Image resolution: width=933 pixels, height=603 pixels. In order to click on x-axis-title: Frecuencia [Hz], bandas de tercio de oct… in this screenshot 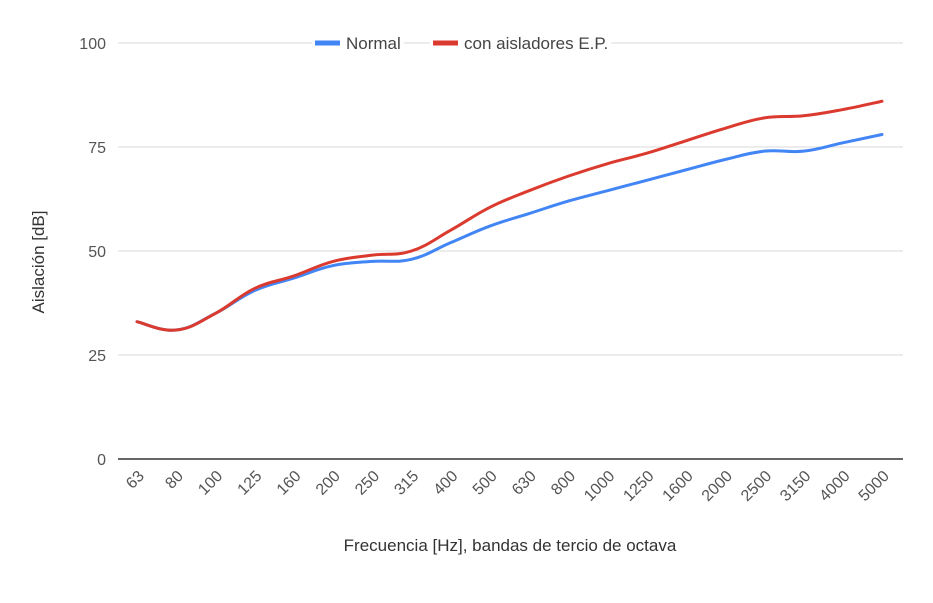, I will do `click(510, 545)`.